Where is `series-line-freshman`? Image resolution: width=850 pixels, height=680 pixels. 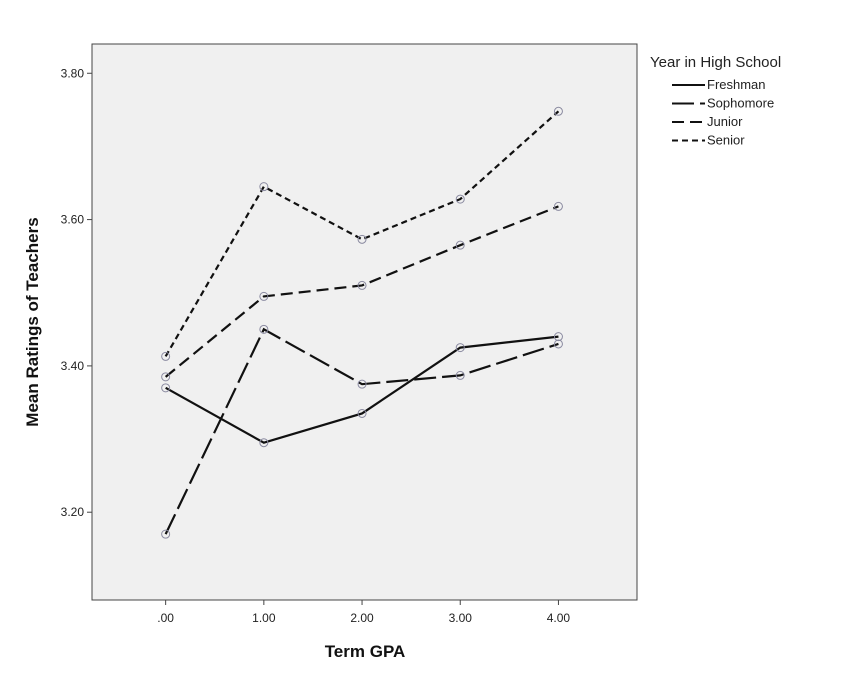 series-line-freshman is located at coordinates (362, 389).